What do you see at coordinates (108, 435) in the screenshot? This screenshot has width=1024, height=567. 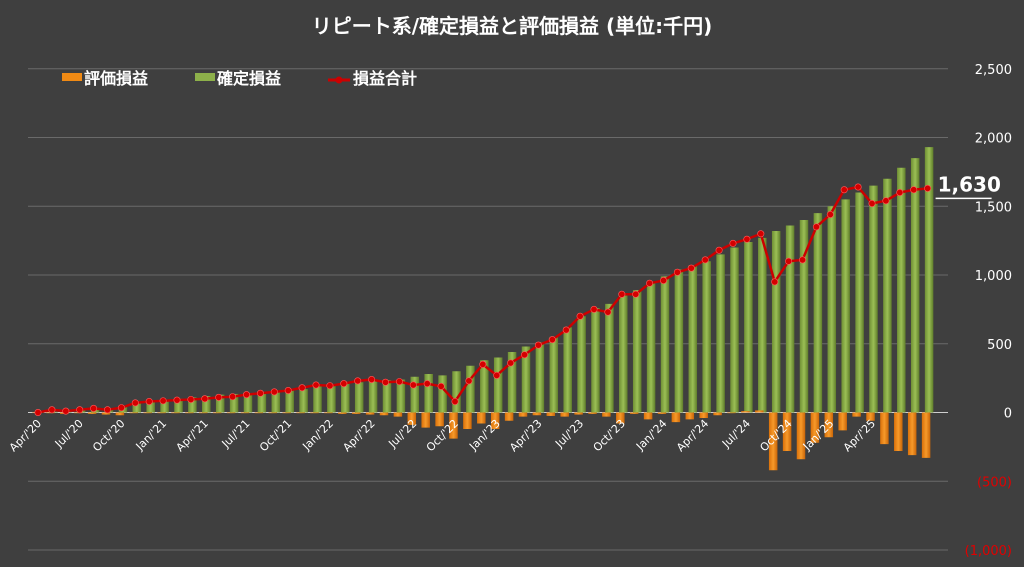 I see `x-tick-label: Oct/'20` at bounding box center [108, 435].